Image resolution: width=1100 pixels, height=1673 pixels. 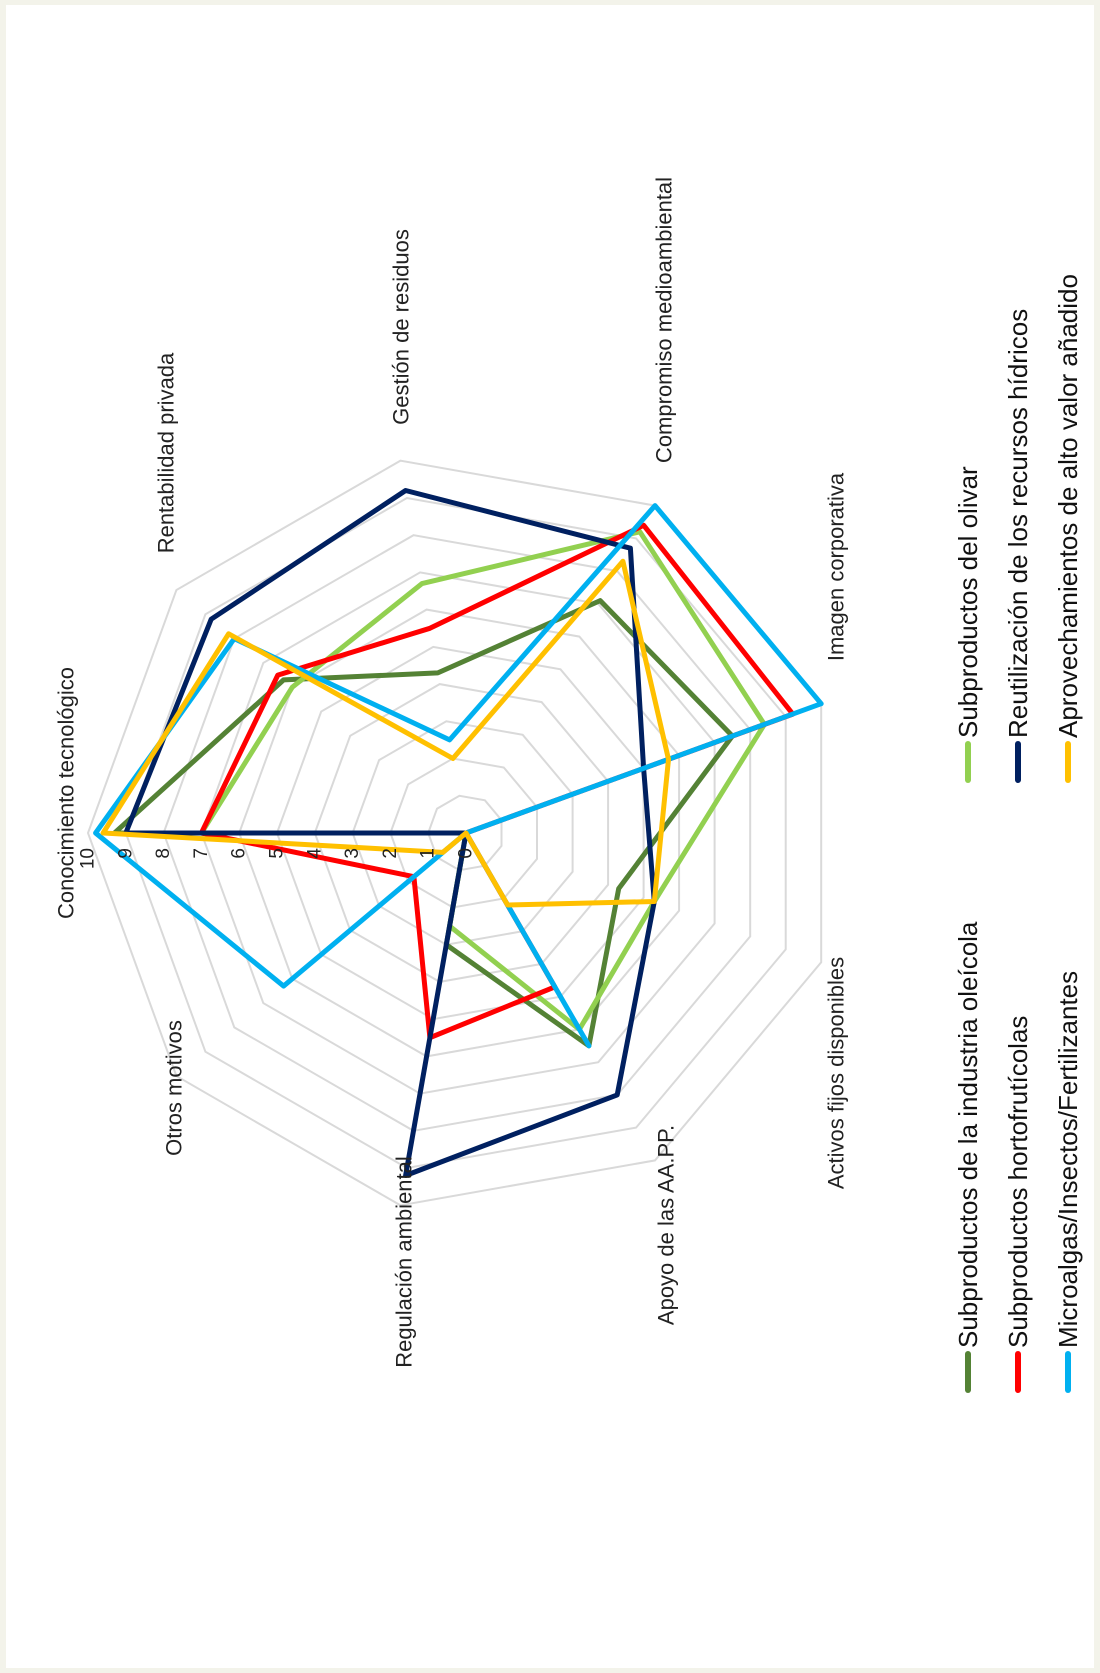 What do you see at coordinates (201, 853) in the screenshot?
I see `tick-label: 7` at bounding box center [201, 853].